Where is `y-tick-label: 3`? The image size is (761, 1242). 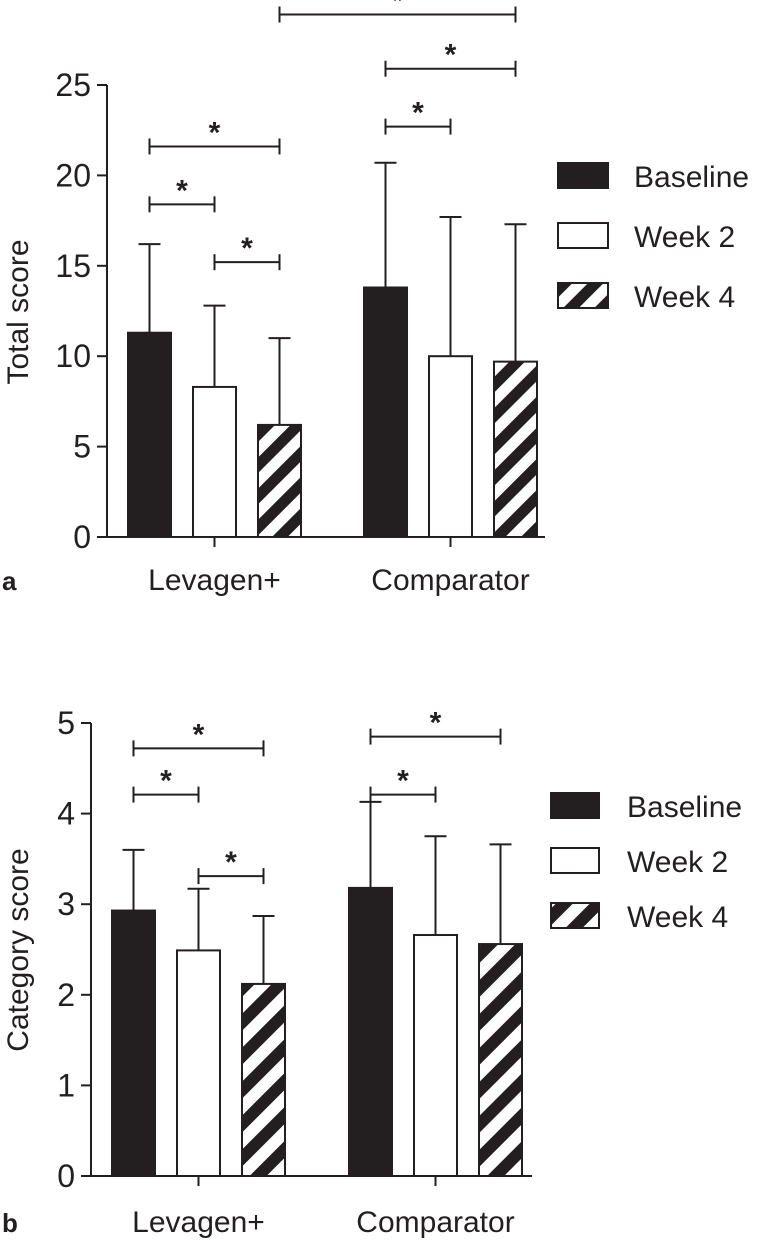
y-tick-label: 3 is located at coordinates (66, 904).